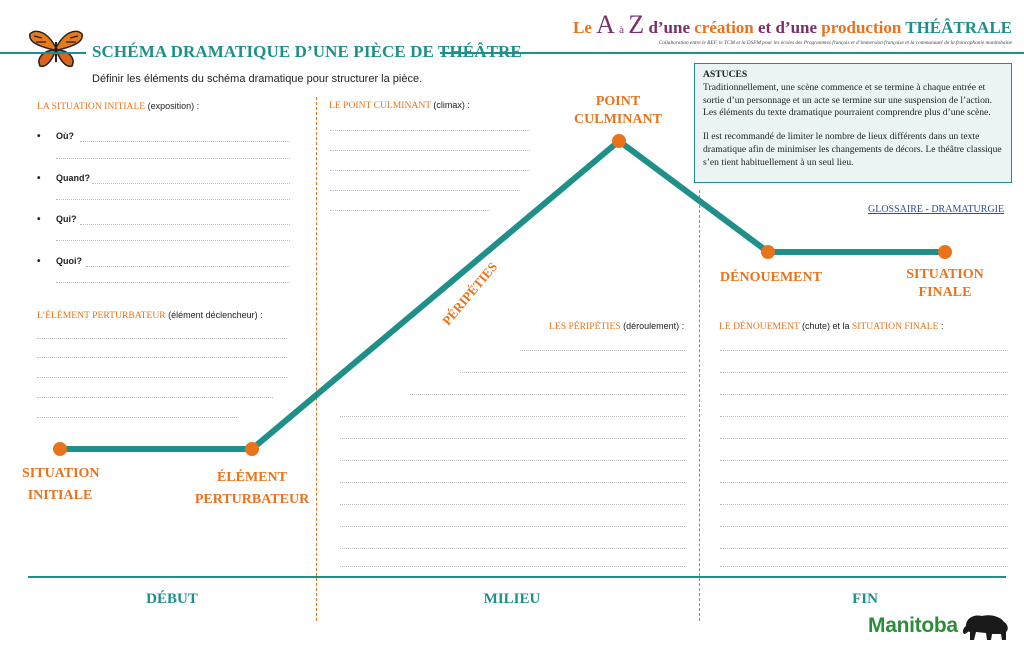  Describe the element at coordinates (307, 51) in the screenshot. I see `page-title: SCHÉMA DRAMATIQUE D’UNE PIÈCE DE THÉÂTRE` at that location.